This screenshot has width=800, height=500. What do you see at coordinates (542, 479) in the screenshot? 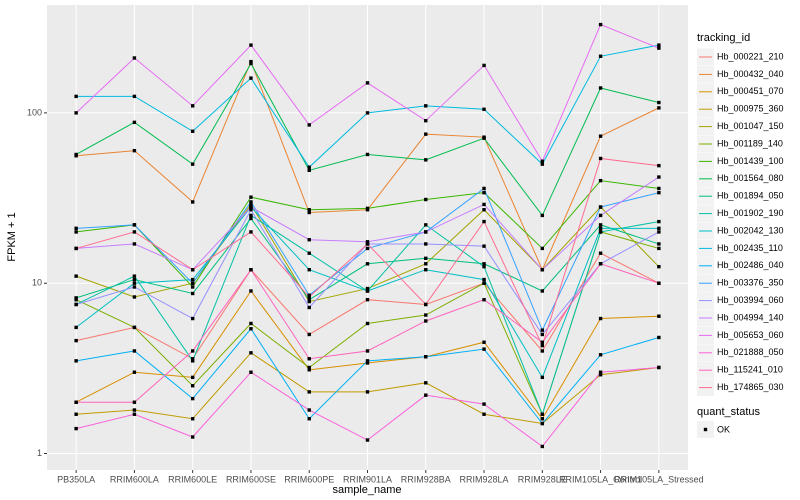
I see `x-tick-label: RRIM928LE` at bounding box center [542, 479].